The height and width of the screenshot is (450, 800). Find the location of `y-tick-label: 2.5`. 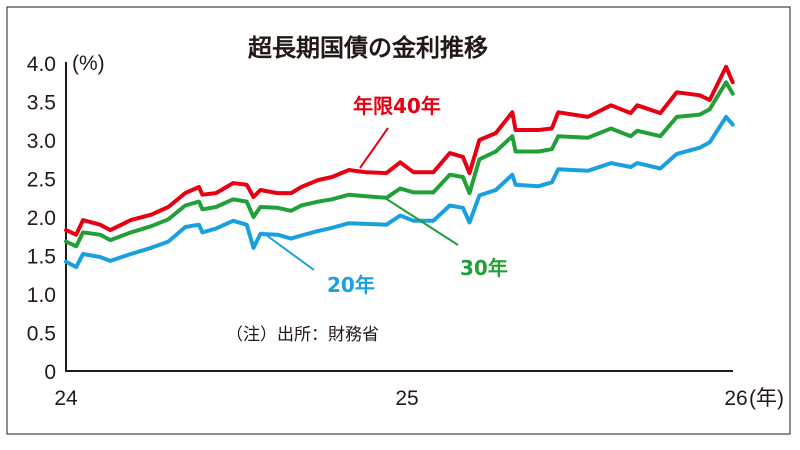

y-tick-label: 2.5 is located at coordinates (41, 180).